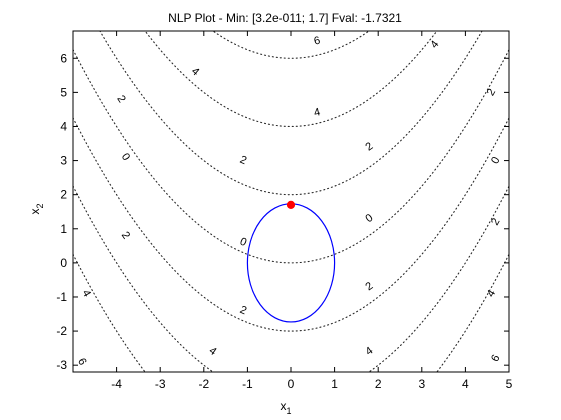 The image size is (561, 420). Describe the element at coordinates (63, 58) in the screenshot. I see `y-tick-label: 6` at that location.